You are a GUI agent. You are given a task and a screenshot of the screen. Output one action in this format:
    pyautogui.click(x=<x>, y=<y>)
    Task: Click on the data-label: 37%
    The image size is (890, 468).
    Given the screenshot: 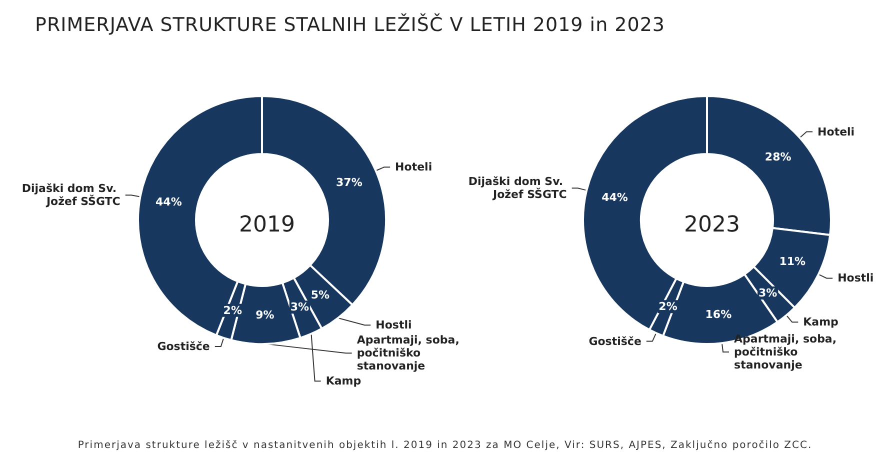 What is the action you would take?
    pyautogui.click(x=349, y=182)
    